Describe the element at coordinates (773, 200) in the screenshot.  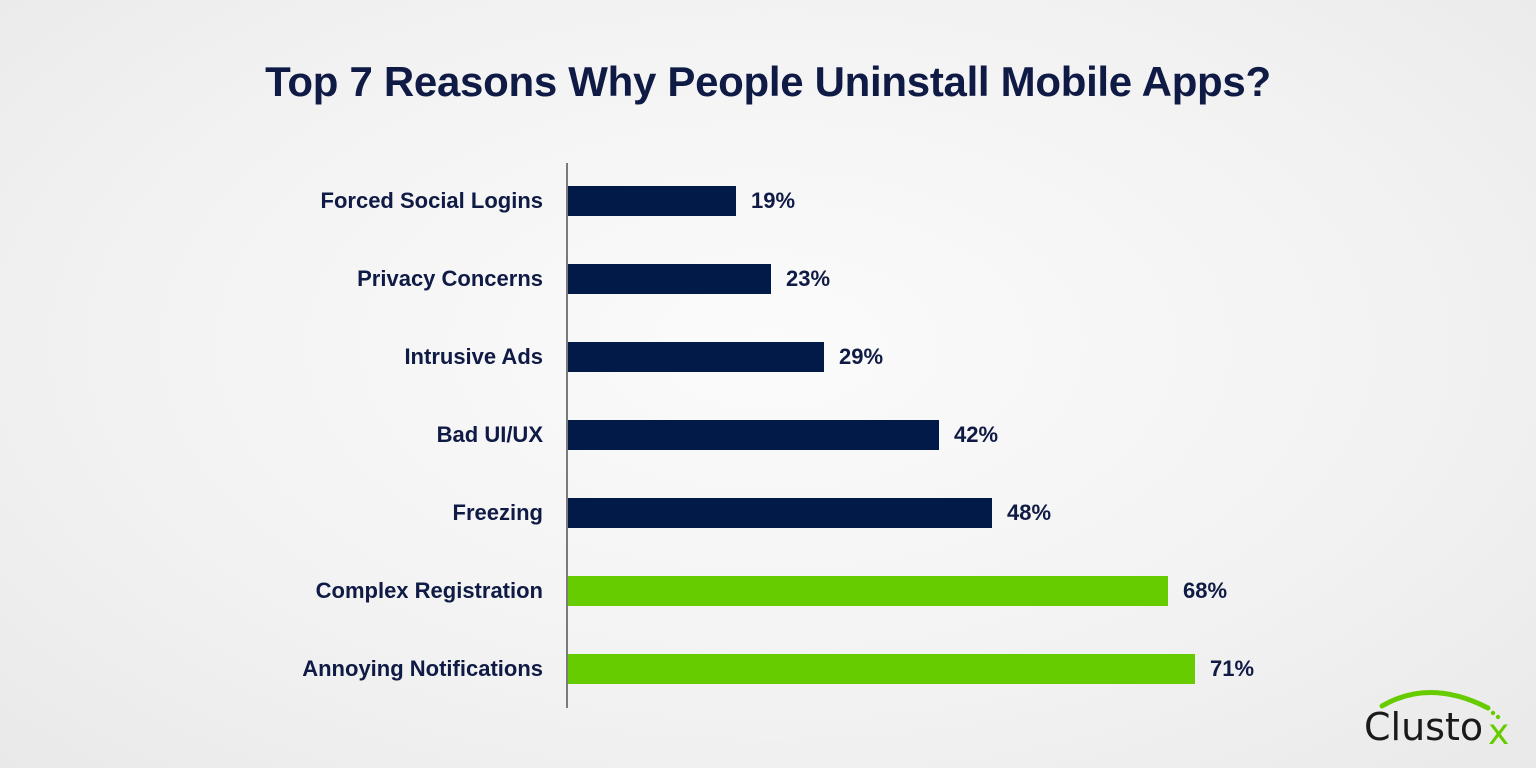
I see `value-label: 19%` at that location.